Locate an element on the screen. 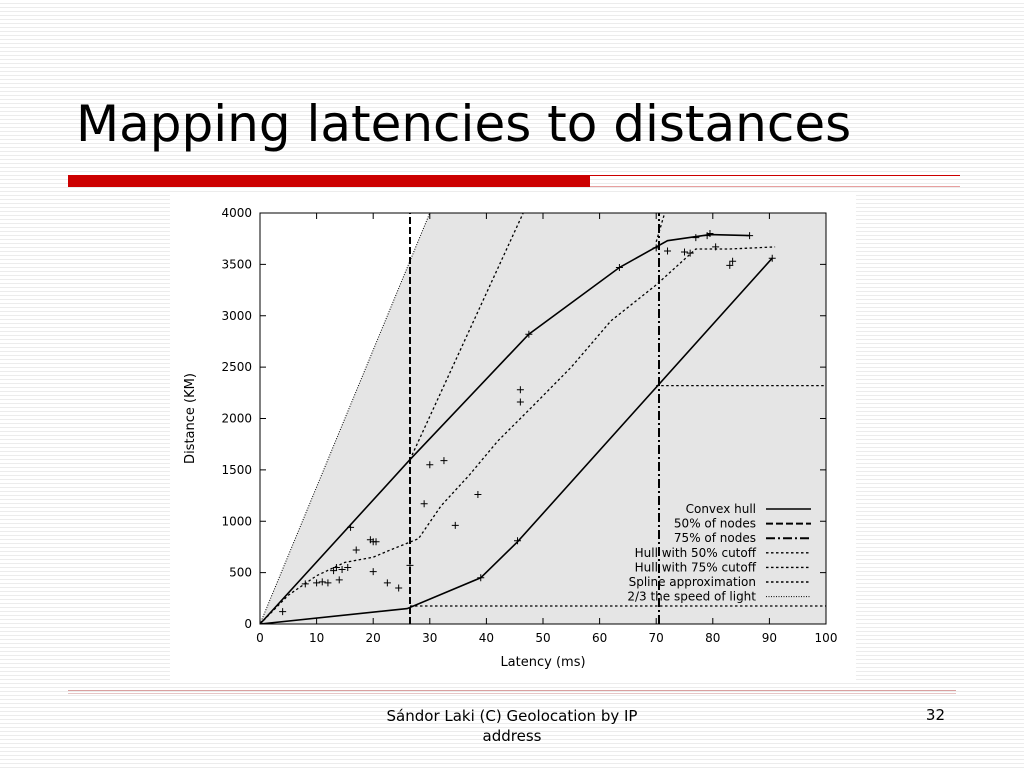  y-tick-label: 1000 is located at coordinates (236, 521).